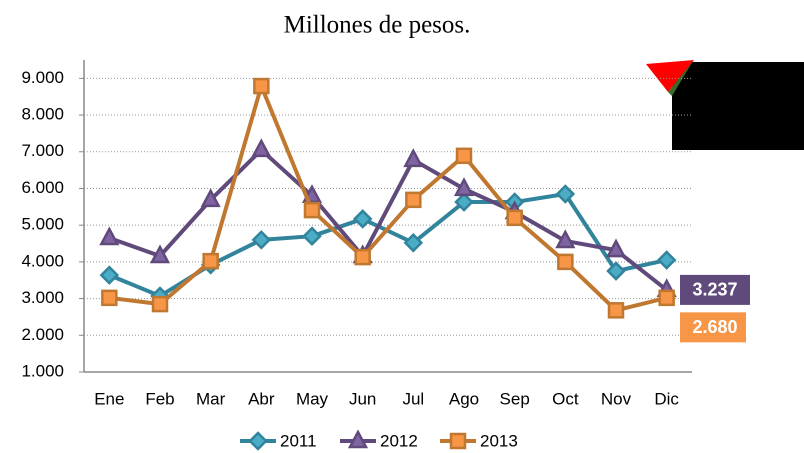 This screenshot has height=453, width=804. I want to click on x-tick-label: Sep, so click(515, 398).